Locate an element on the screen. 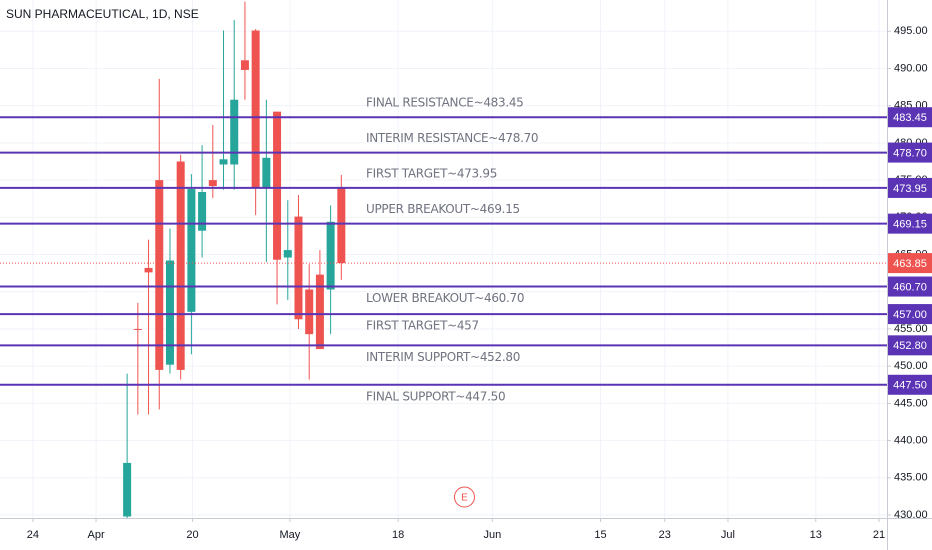  x-tick-label: 21 is located at coordinates (879, 535).